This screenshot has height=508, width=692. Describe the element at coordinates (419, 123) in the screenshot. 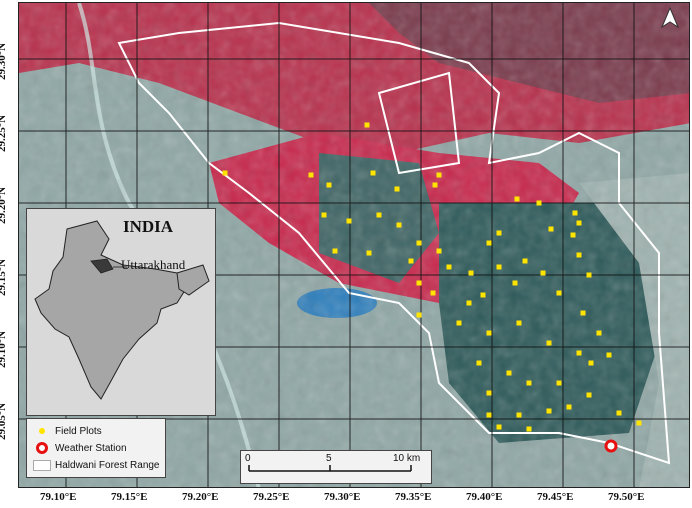

I see `inner-boundary` at that location.